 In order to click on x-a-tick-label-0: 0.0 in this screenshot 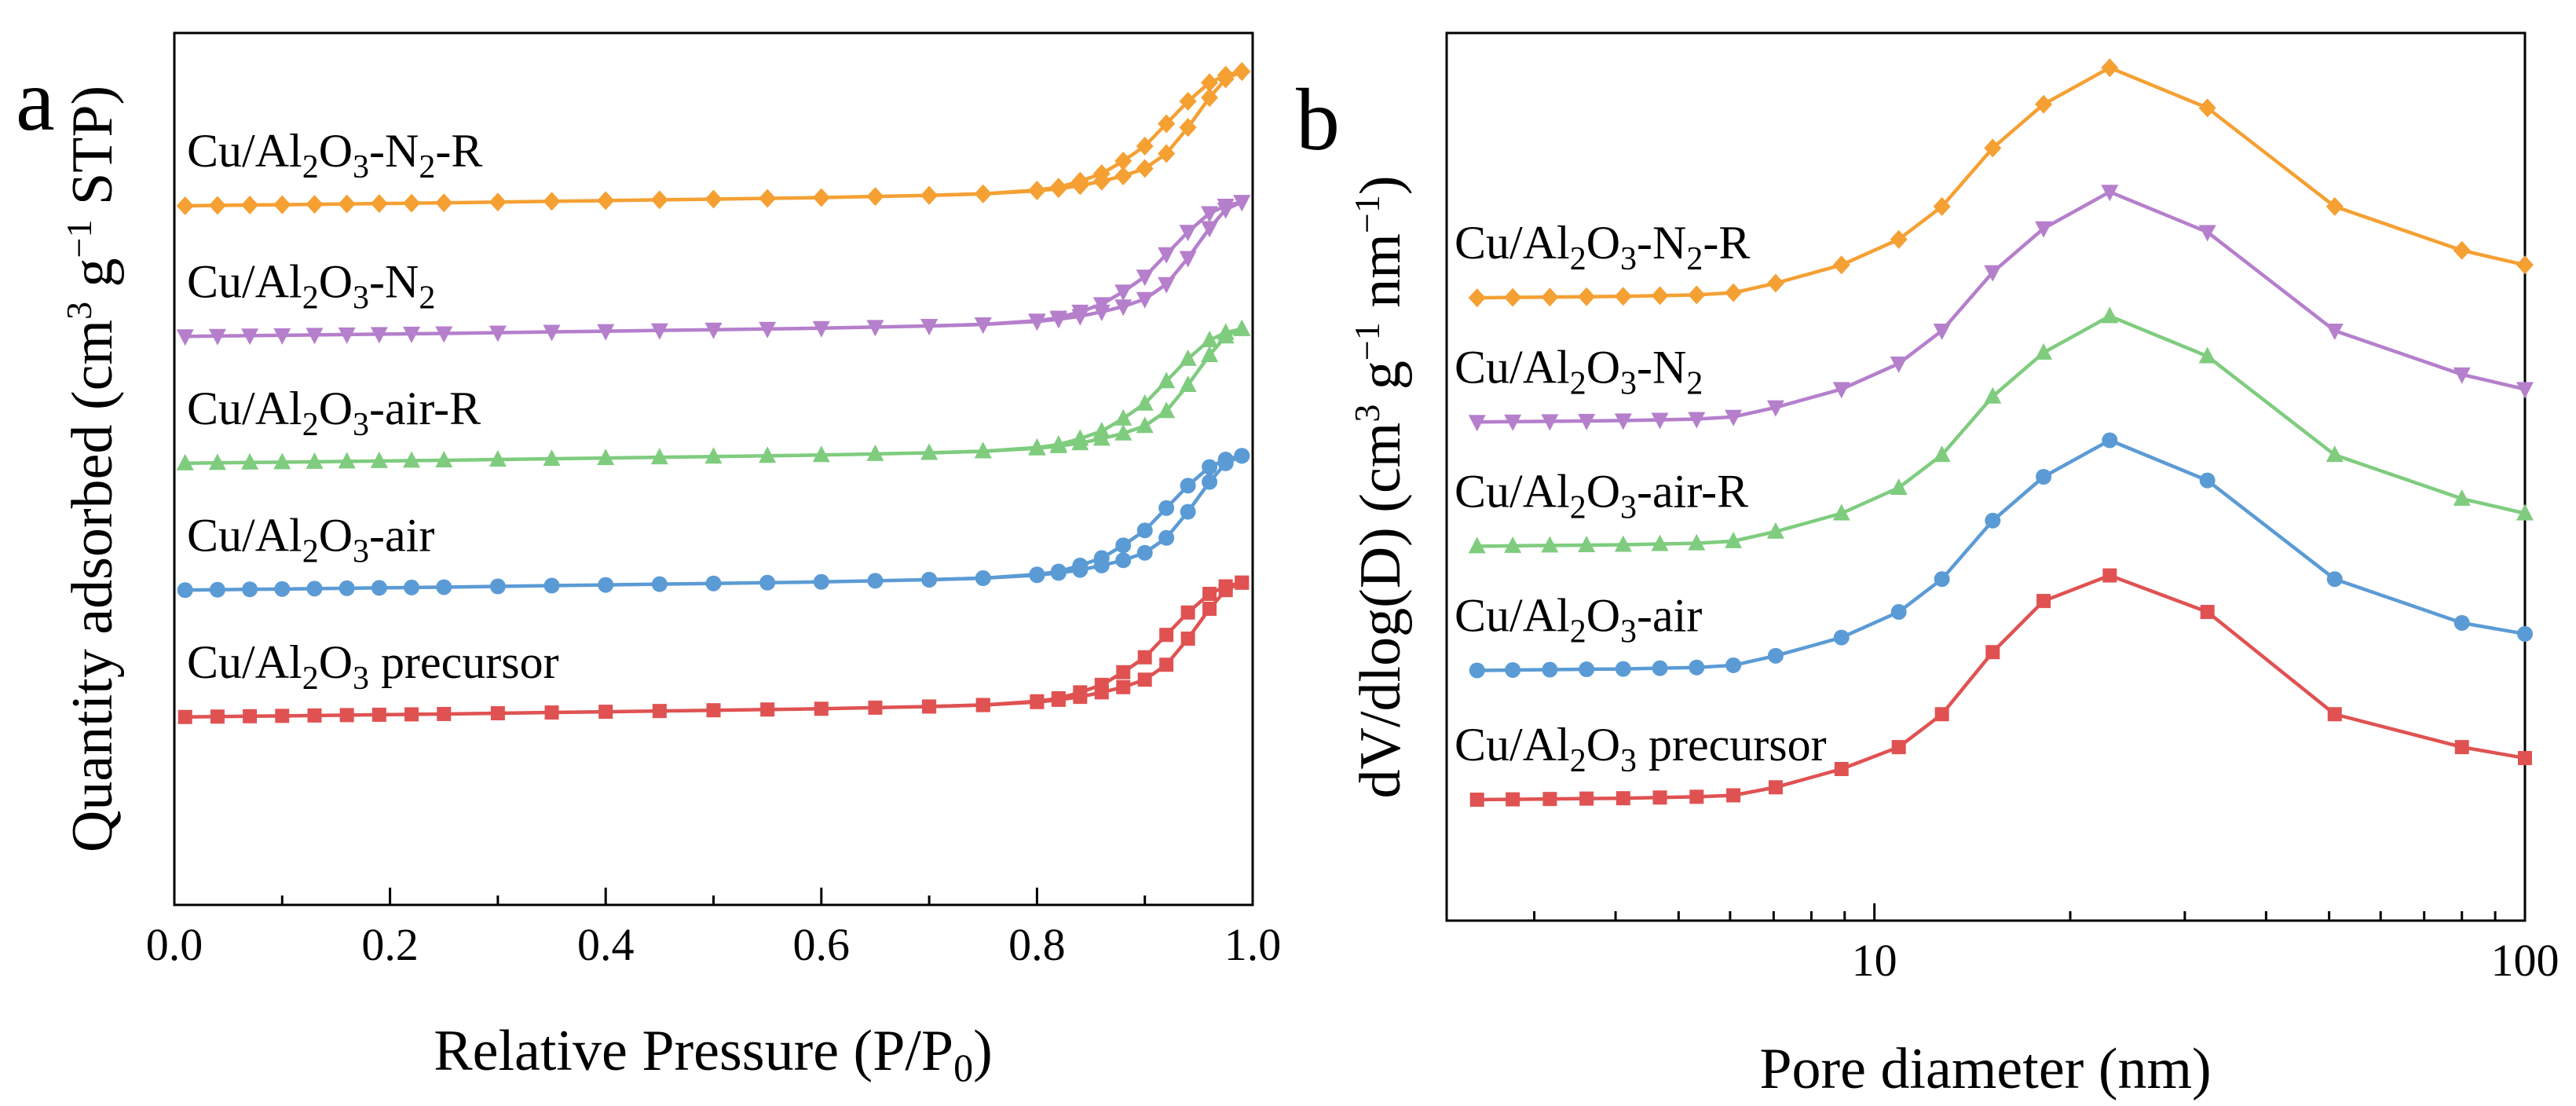, I will do `click(174, 944)`.